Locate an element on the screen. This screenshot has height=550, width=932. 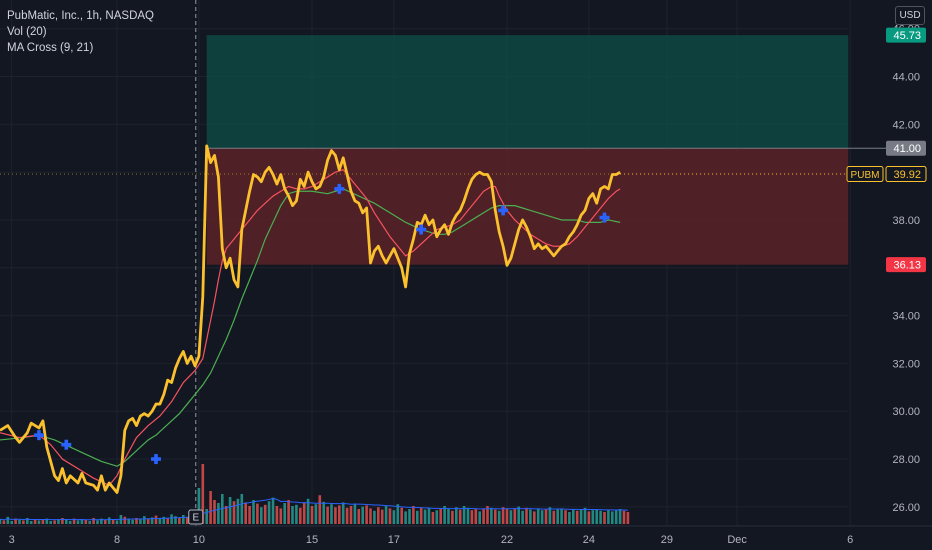
entry-price-tag is located at coordinates (906, 148).